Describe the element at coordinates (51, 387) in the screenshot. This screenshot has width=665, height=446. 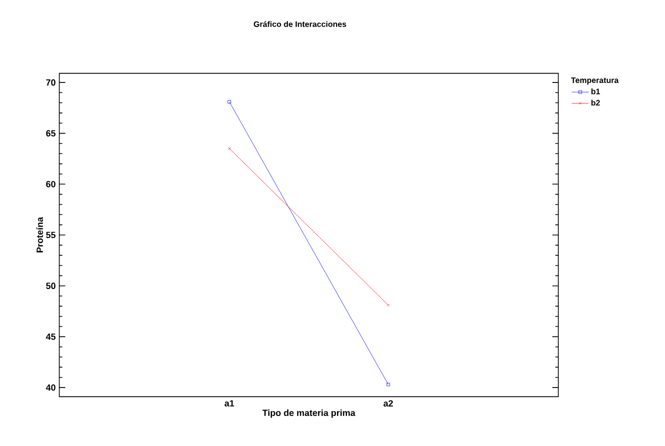
I see `y-tick-label: 40` at that location.